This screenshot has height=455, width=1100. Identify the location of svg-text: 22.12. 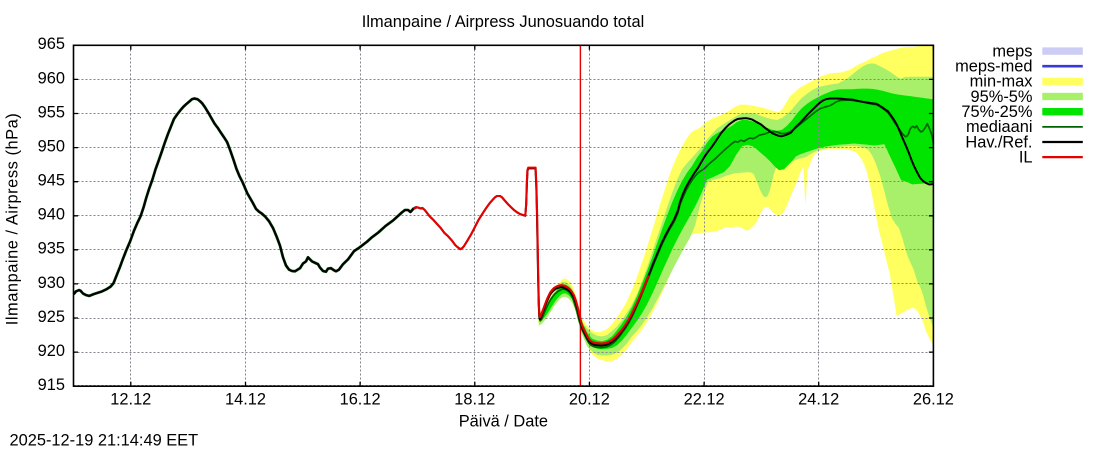
(704, 400).